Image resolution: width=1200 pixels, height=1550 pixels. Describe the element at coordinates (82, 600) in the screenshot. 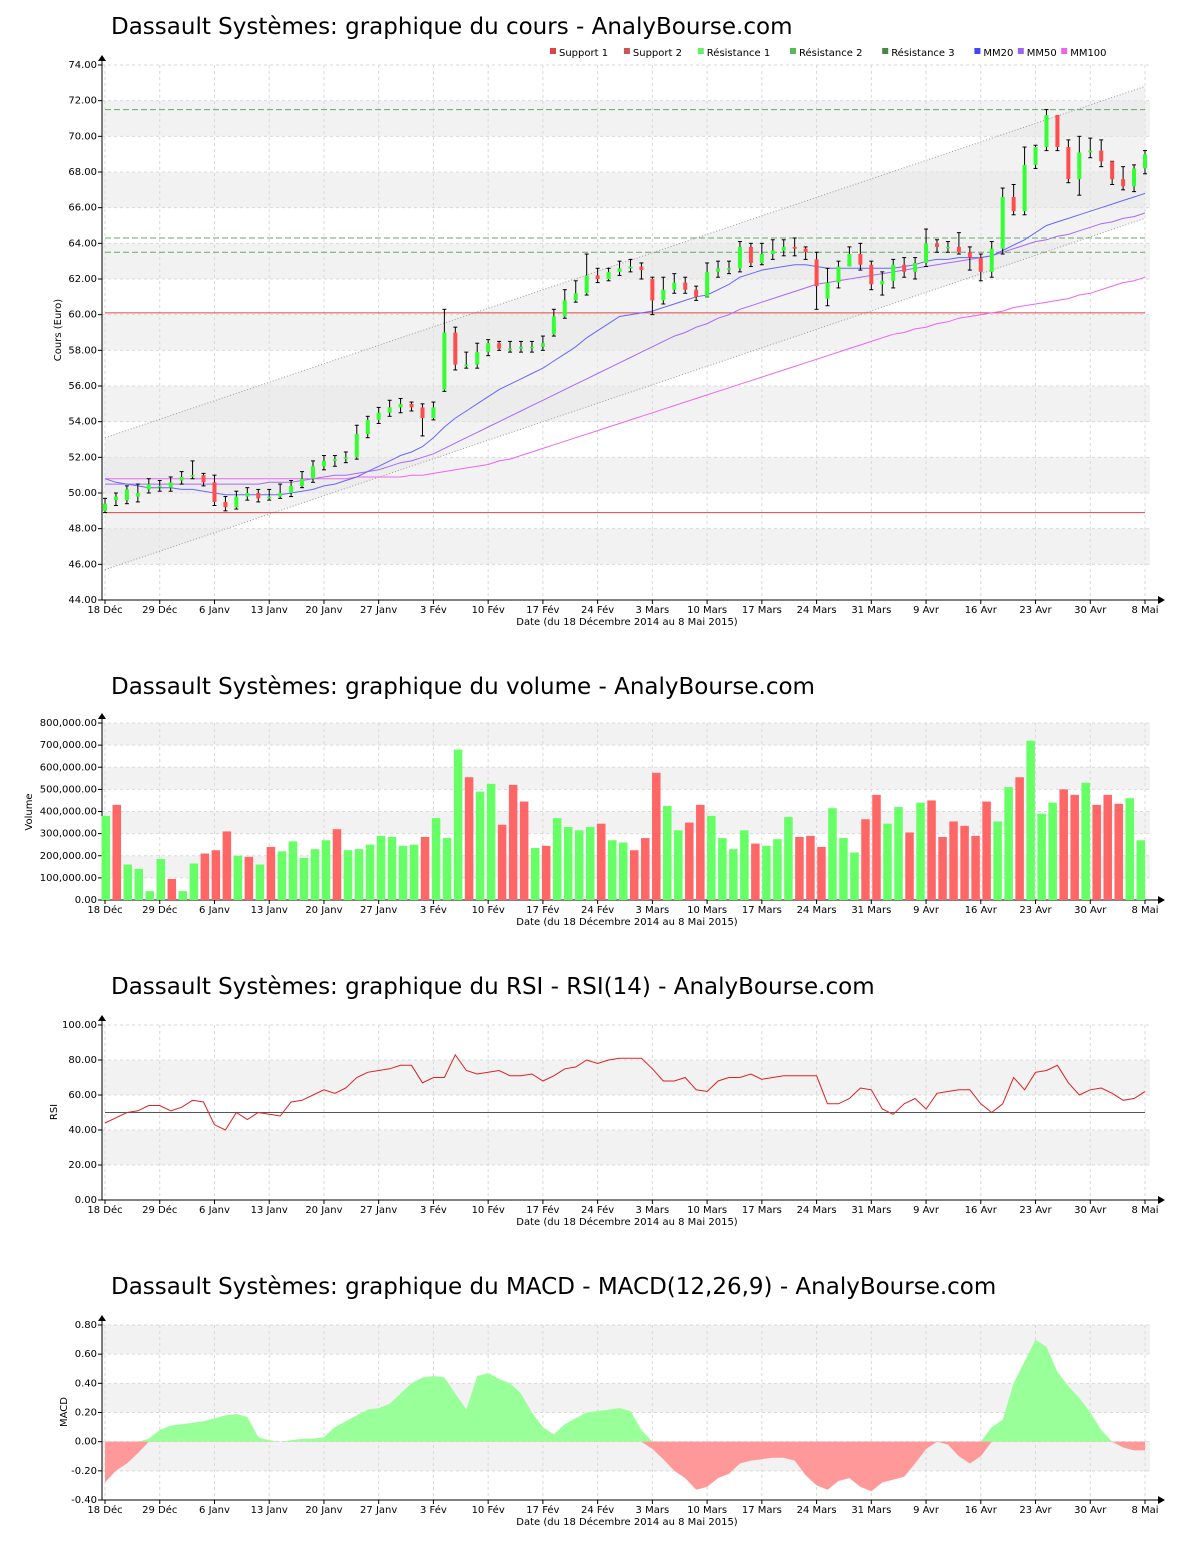

I see `price-y-tick-label: 44.00` at that location.